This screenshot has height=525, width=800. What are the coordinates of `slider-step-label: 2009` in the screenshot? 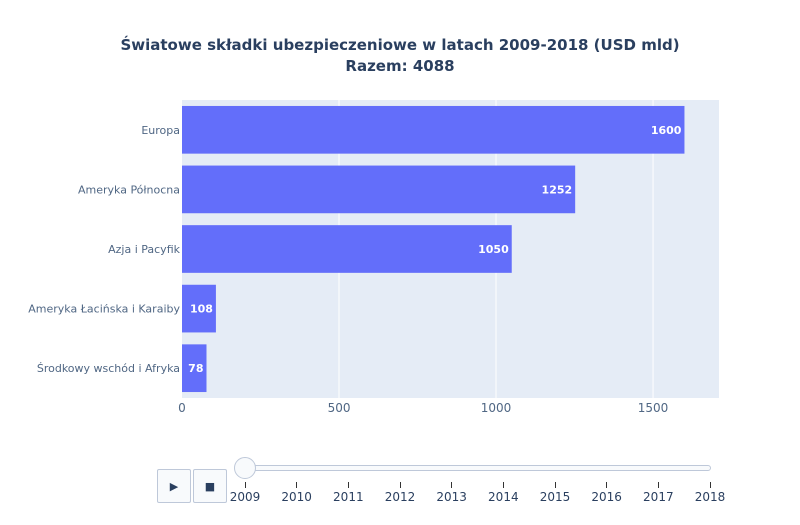 It's located at (245, 497).